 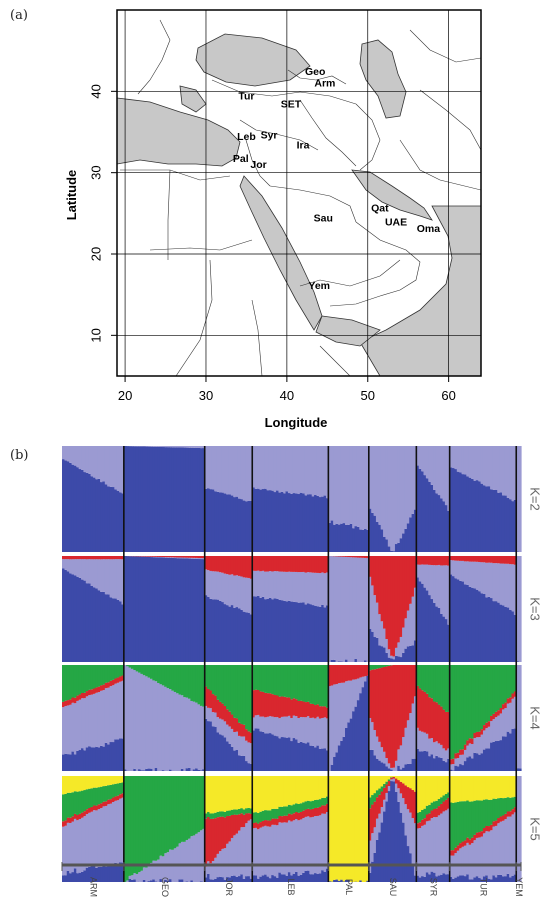 I want to click on x-tick-label: 40, so click(x=287, y=395).